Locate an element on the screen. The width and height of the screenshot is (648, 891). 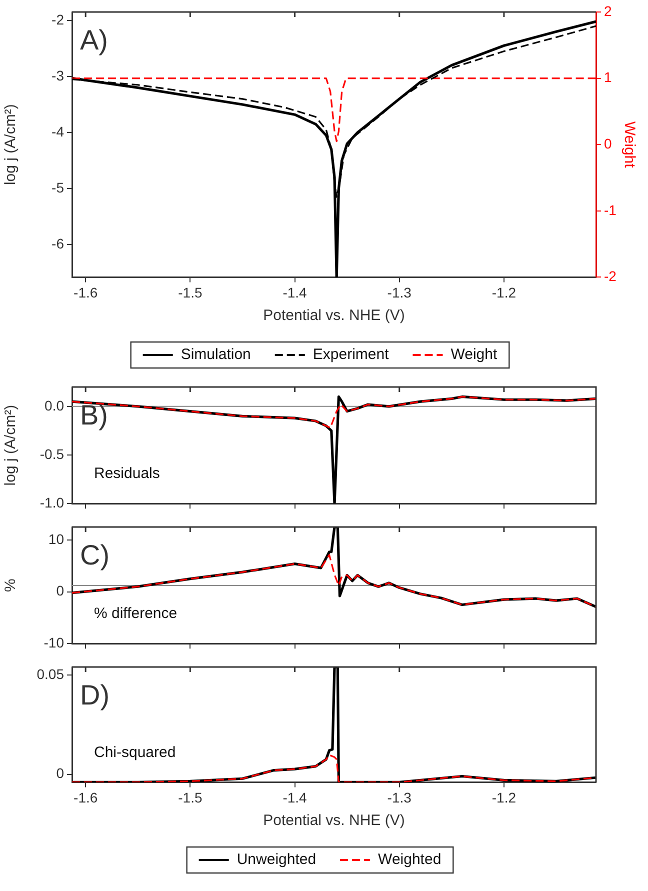
legend-label: Weighted is located at coordinates (410, 859).